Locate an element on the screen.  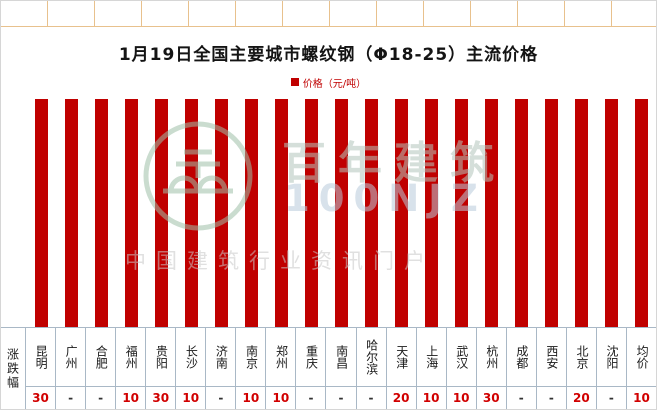
city-header-cell: 哈尔滨 is located at coordinates (372, 357).